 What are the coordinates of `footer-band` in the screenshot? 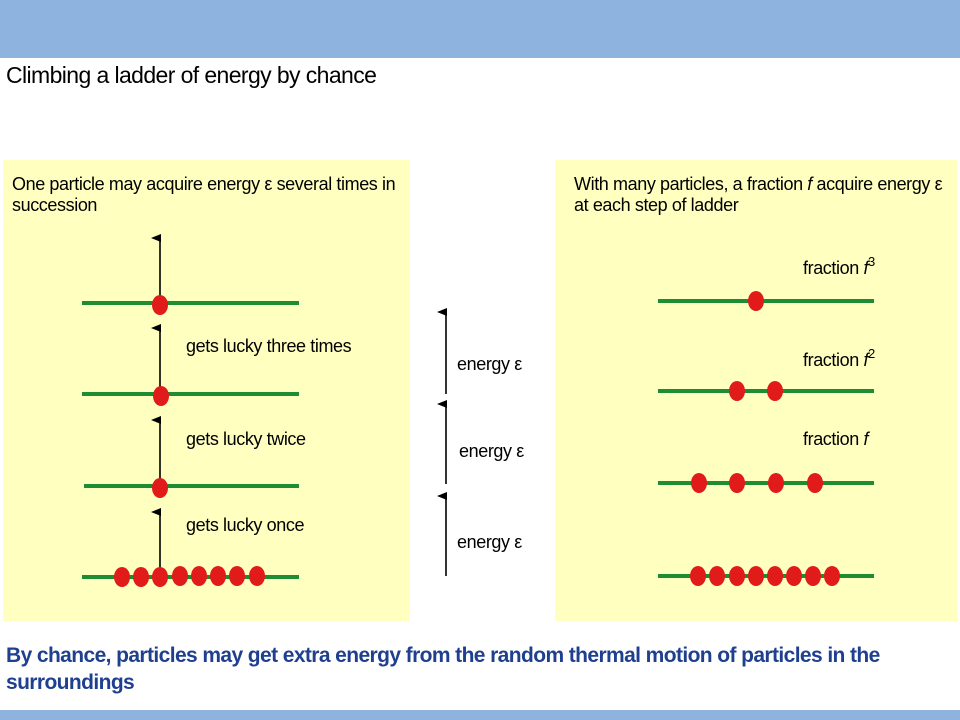 It's located at (480, 715).